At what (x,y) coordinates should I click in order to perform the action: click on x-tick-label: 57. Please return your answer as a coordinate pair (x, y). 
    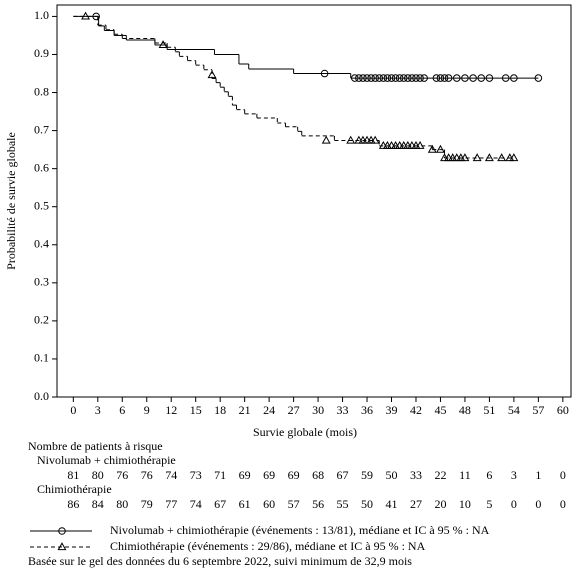
    Looking at the image, I should click on (538, 410).